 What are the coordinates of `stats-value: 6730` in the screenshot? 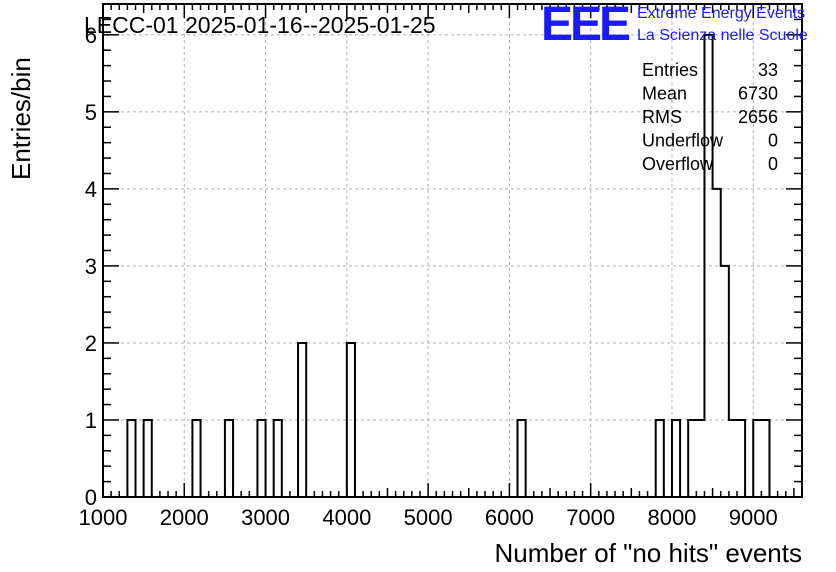 It's located at (758, 94).